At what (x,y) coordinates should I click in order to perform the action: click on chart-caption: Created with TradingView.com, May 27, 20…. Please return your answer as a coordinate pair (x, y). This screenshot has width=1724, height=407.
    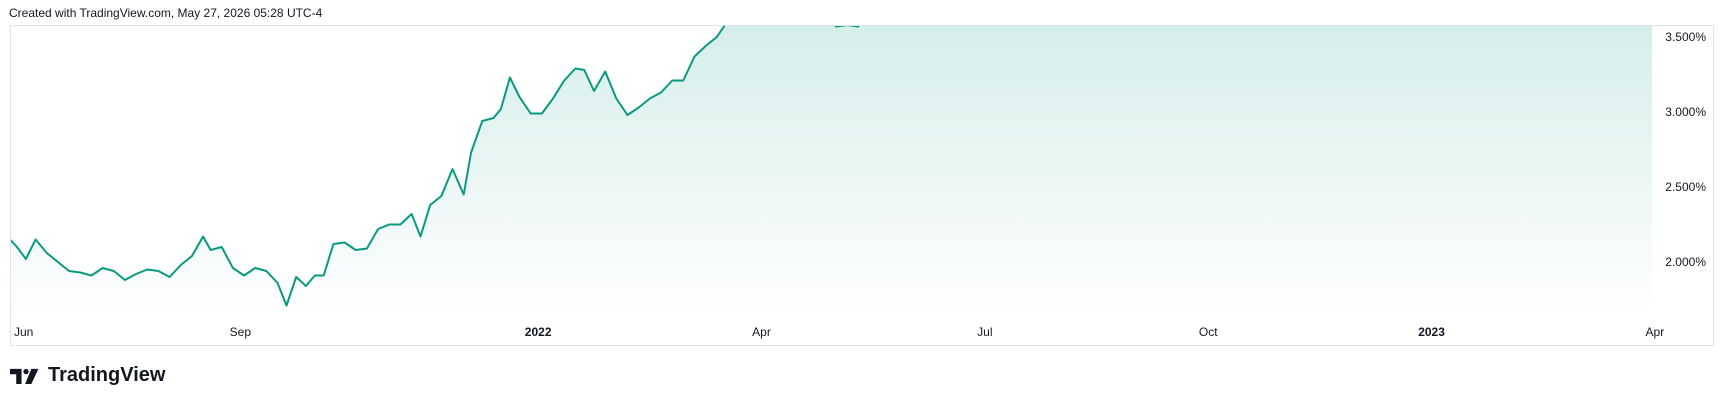
    Looking at the image, I should click on (166, 13).